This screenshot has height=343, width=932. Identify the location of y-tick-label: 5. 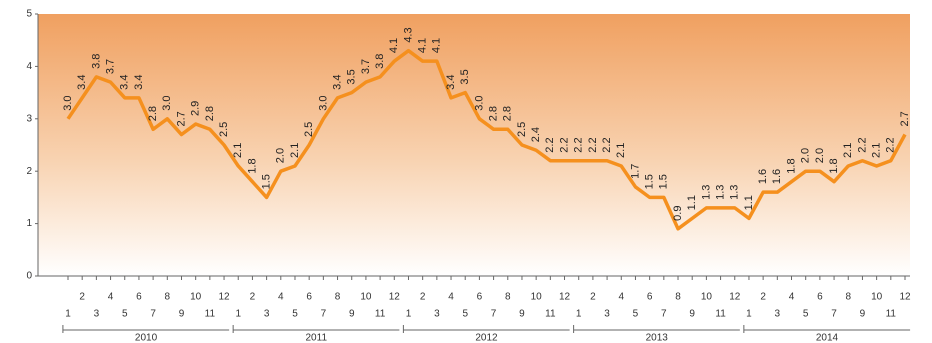
(29, 14).